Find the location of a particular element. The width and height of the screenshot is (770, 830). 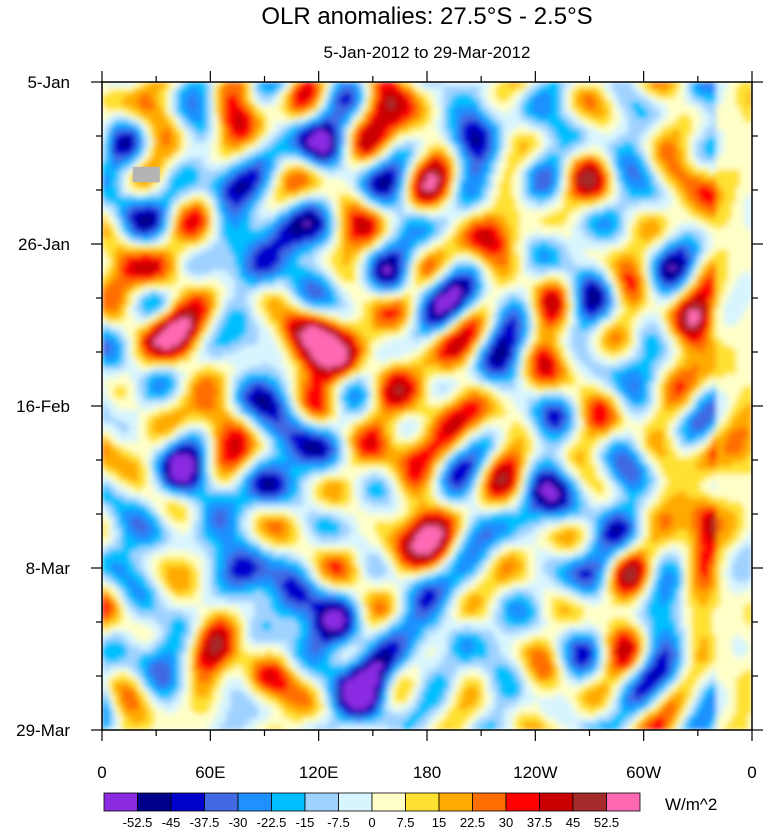

colorbar-label: 22.5 is located at coordinates (472, 822).